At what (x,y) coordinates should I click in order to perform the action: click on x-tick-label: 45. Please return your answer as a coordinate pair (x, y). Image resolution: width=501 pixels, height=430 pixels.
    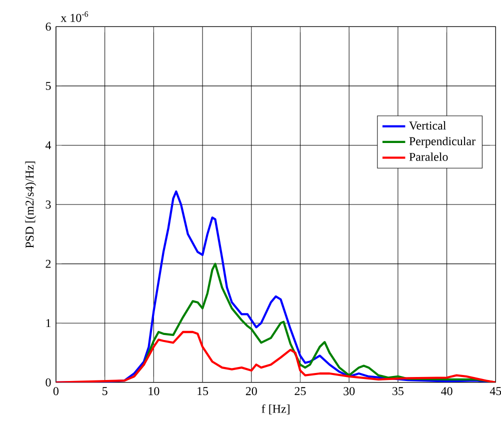
    Looking at the image, I should click on (495, 390).